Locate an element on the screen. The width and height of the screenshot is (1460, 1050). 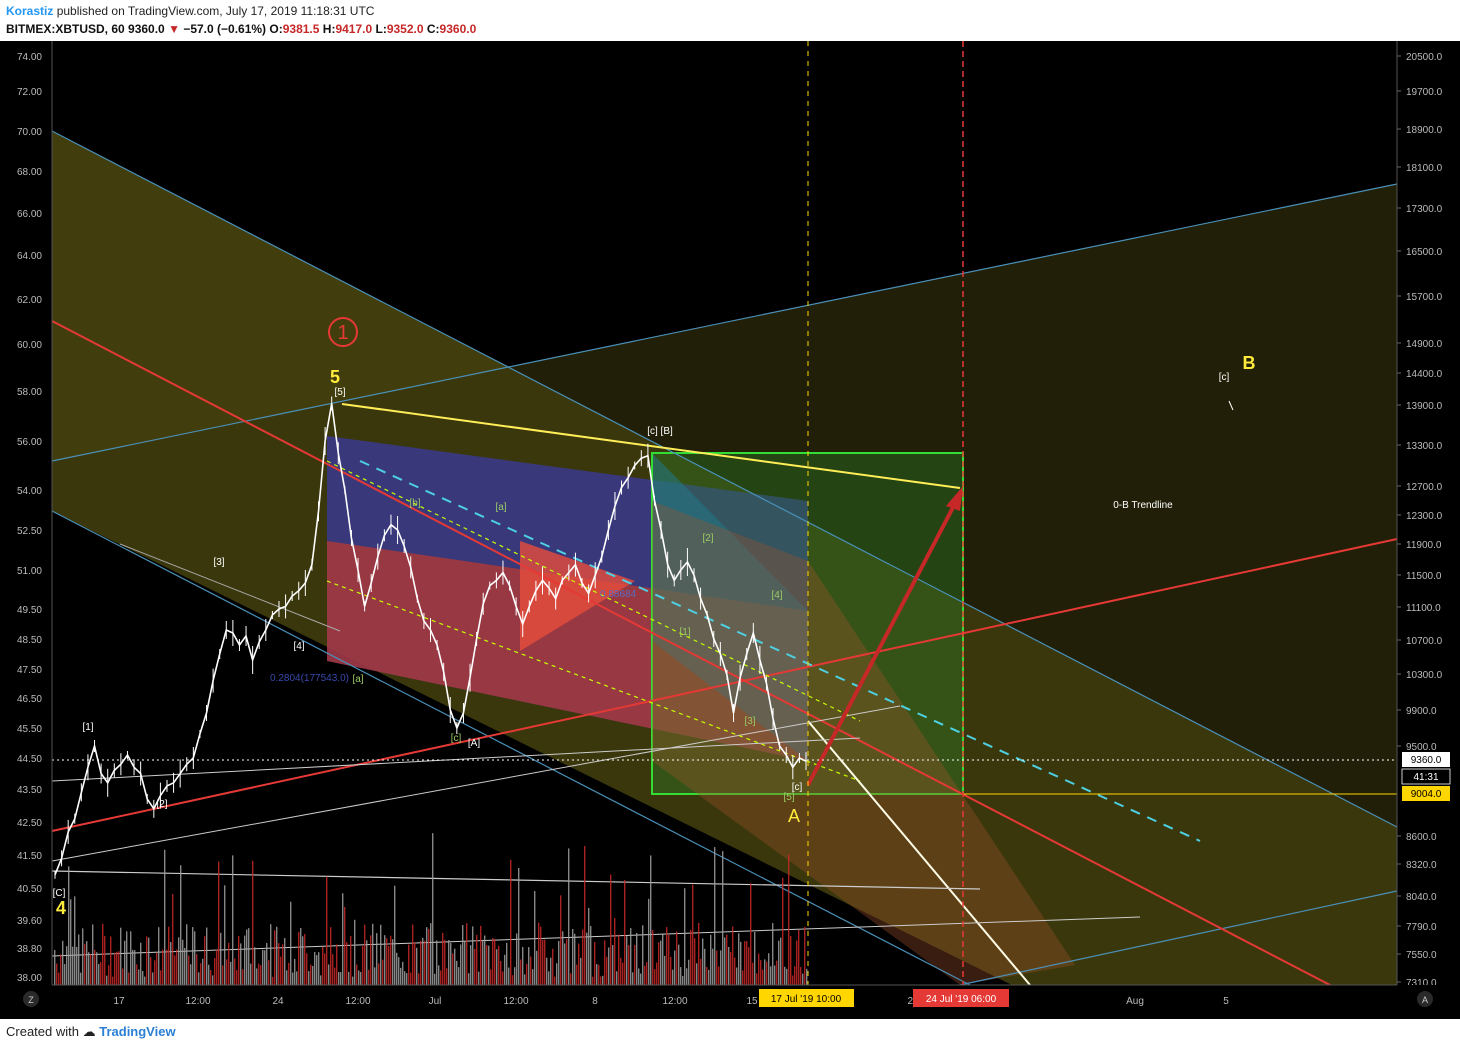
author-link: Korastiz is located at coordinates (30, 11).